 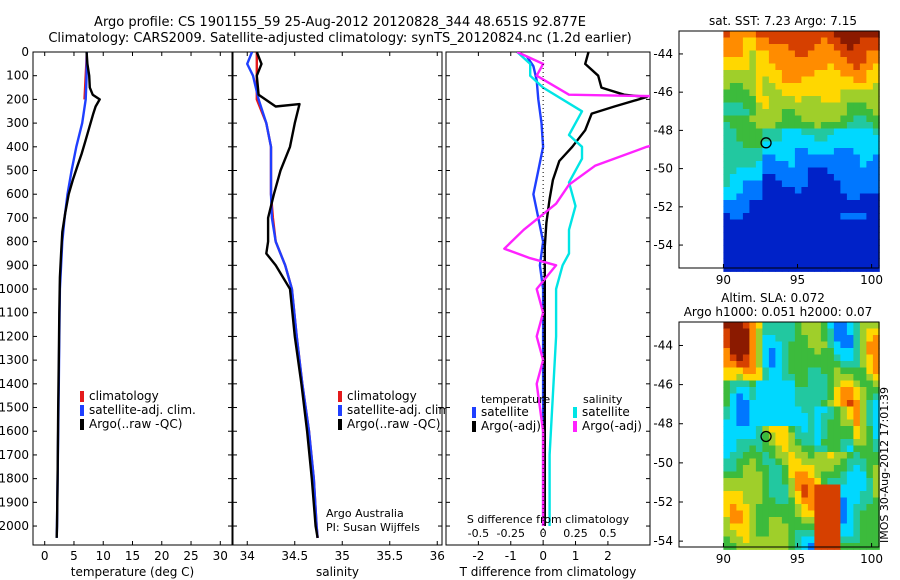 I want to click on heatmap-cells, so click(x=801, y=151).